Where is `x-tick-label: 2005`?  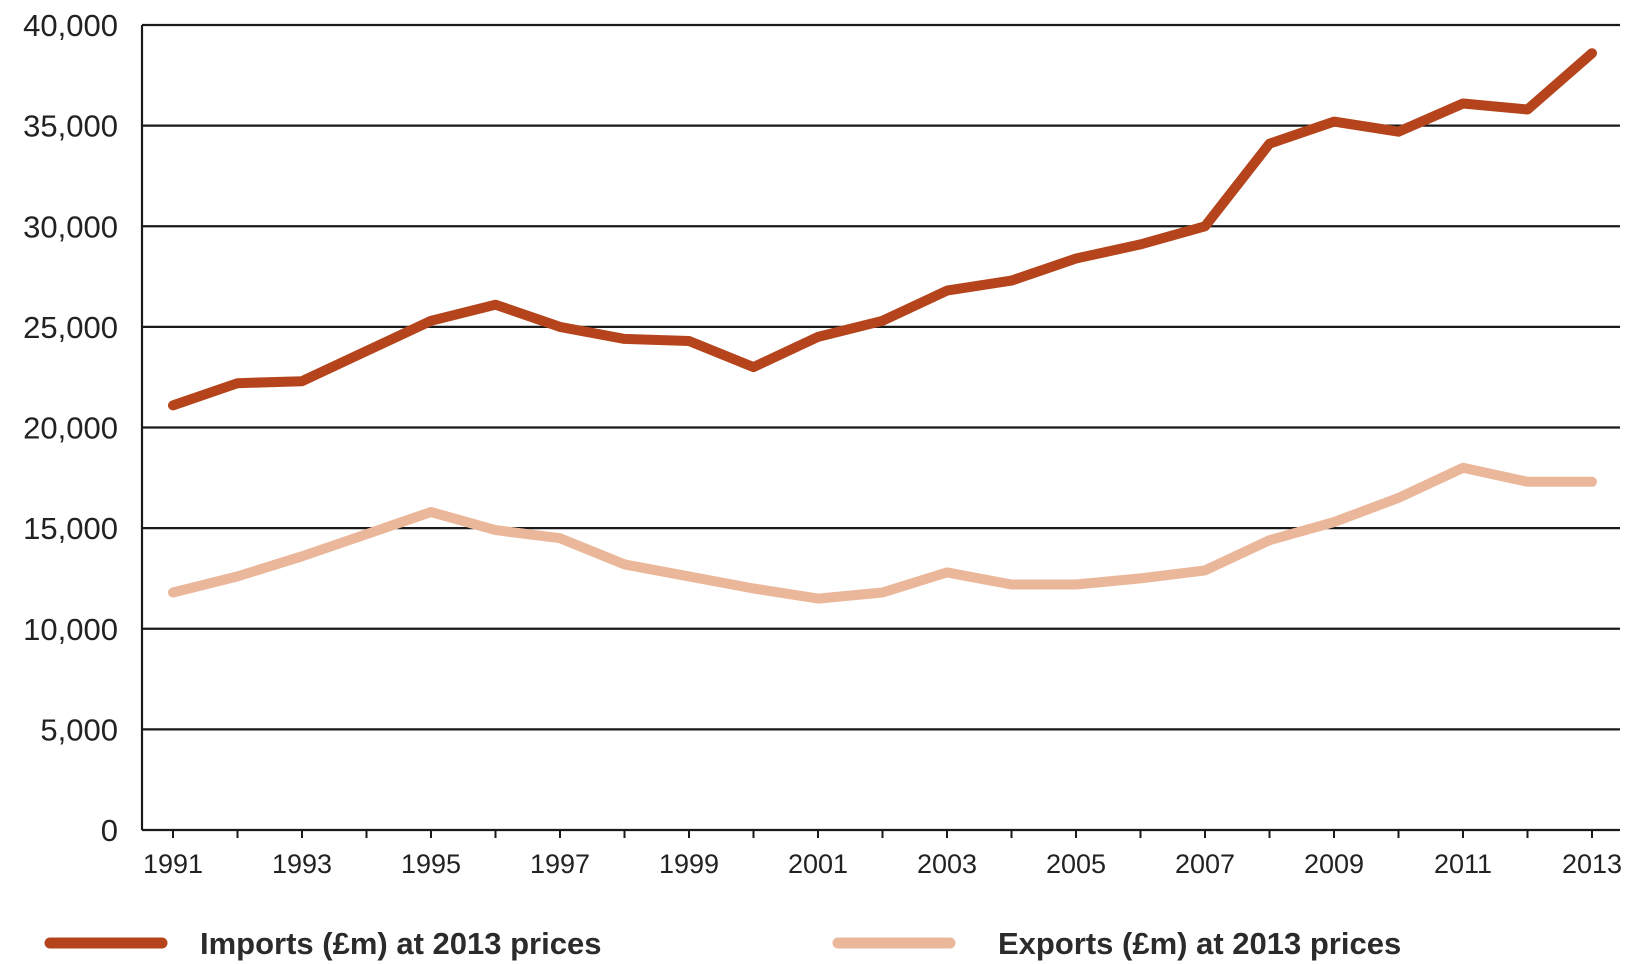 x-tick-label: 2005 is located at coordinates (1076, 864).